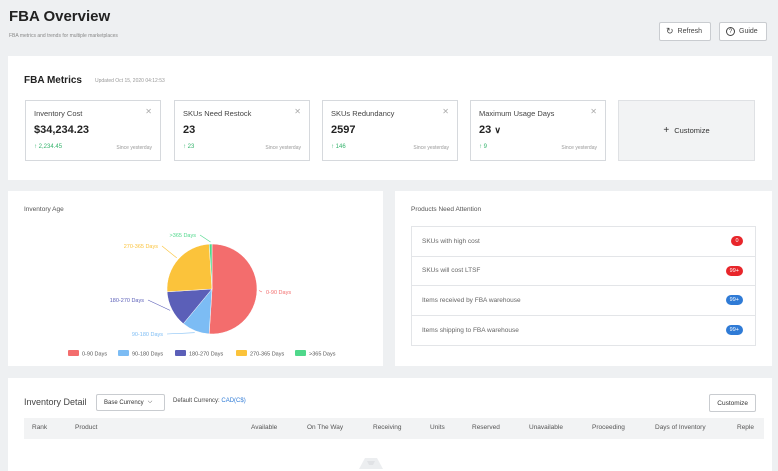 The width and height of the screenshot is (778, 471). What do you see at coordinates (730, 31) in the screenshot?
I see `help-icon: ?` at bounding box center [730, 31].